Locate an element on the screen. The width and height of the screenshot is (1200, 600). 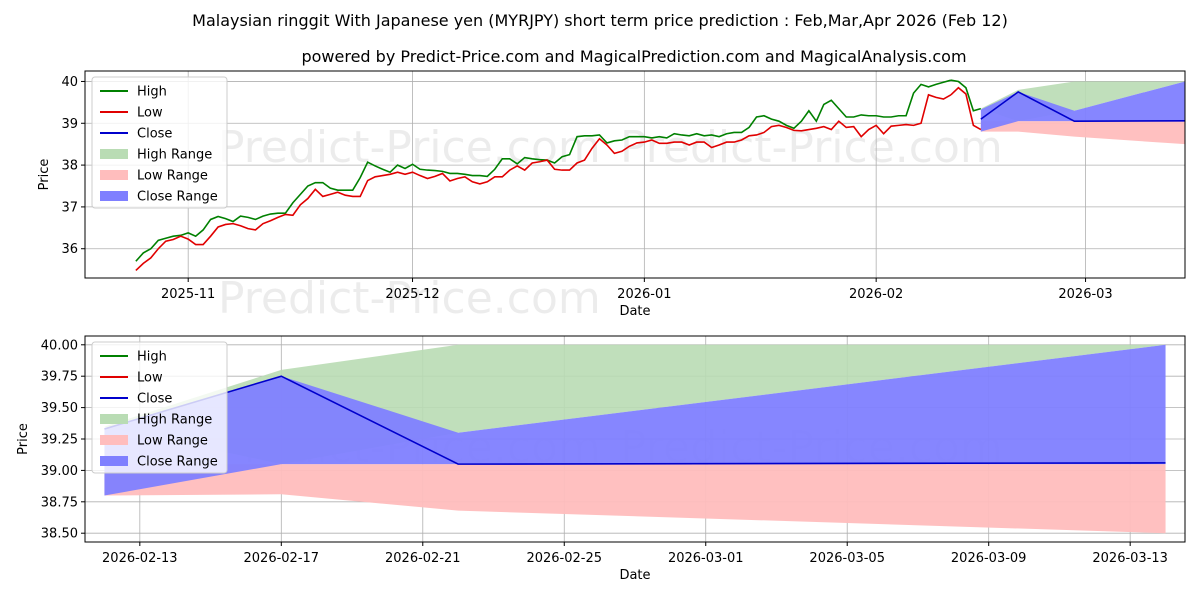
x-tick-label: 2026-03-13 is located at coordinates (1130, 558).